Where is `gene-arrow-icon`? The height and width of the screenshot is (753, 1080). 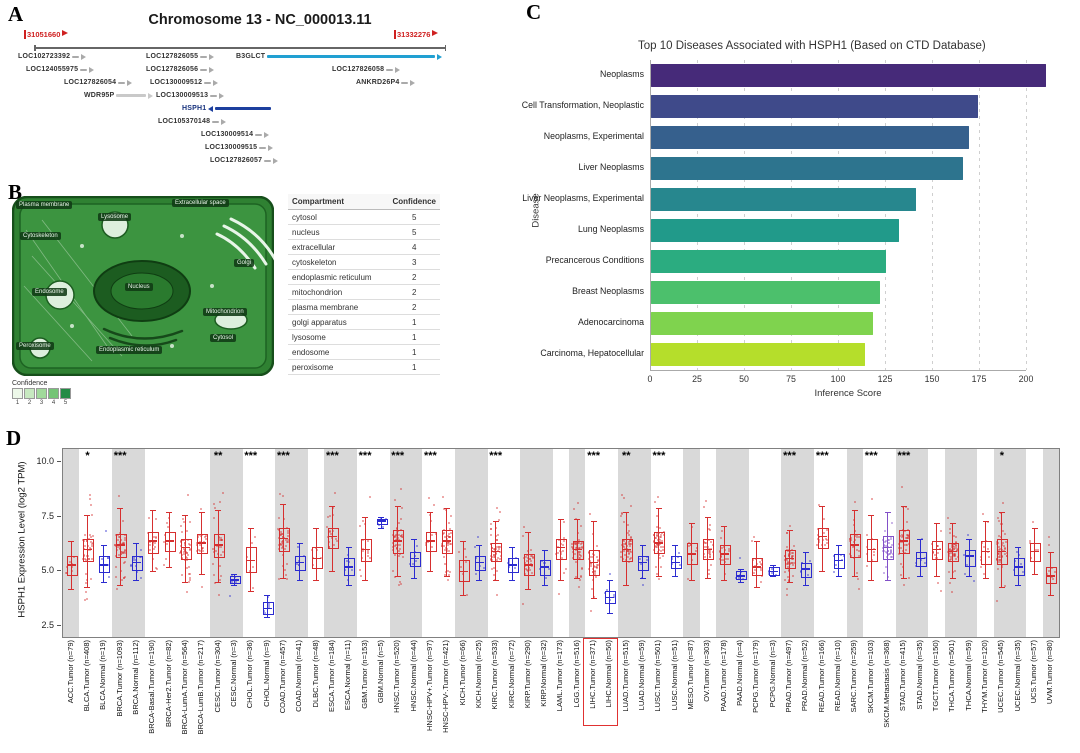
gene-arrow-icon is located at coordinates (151, 95).